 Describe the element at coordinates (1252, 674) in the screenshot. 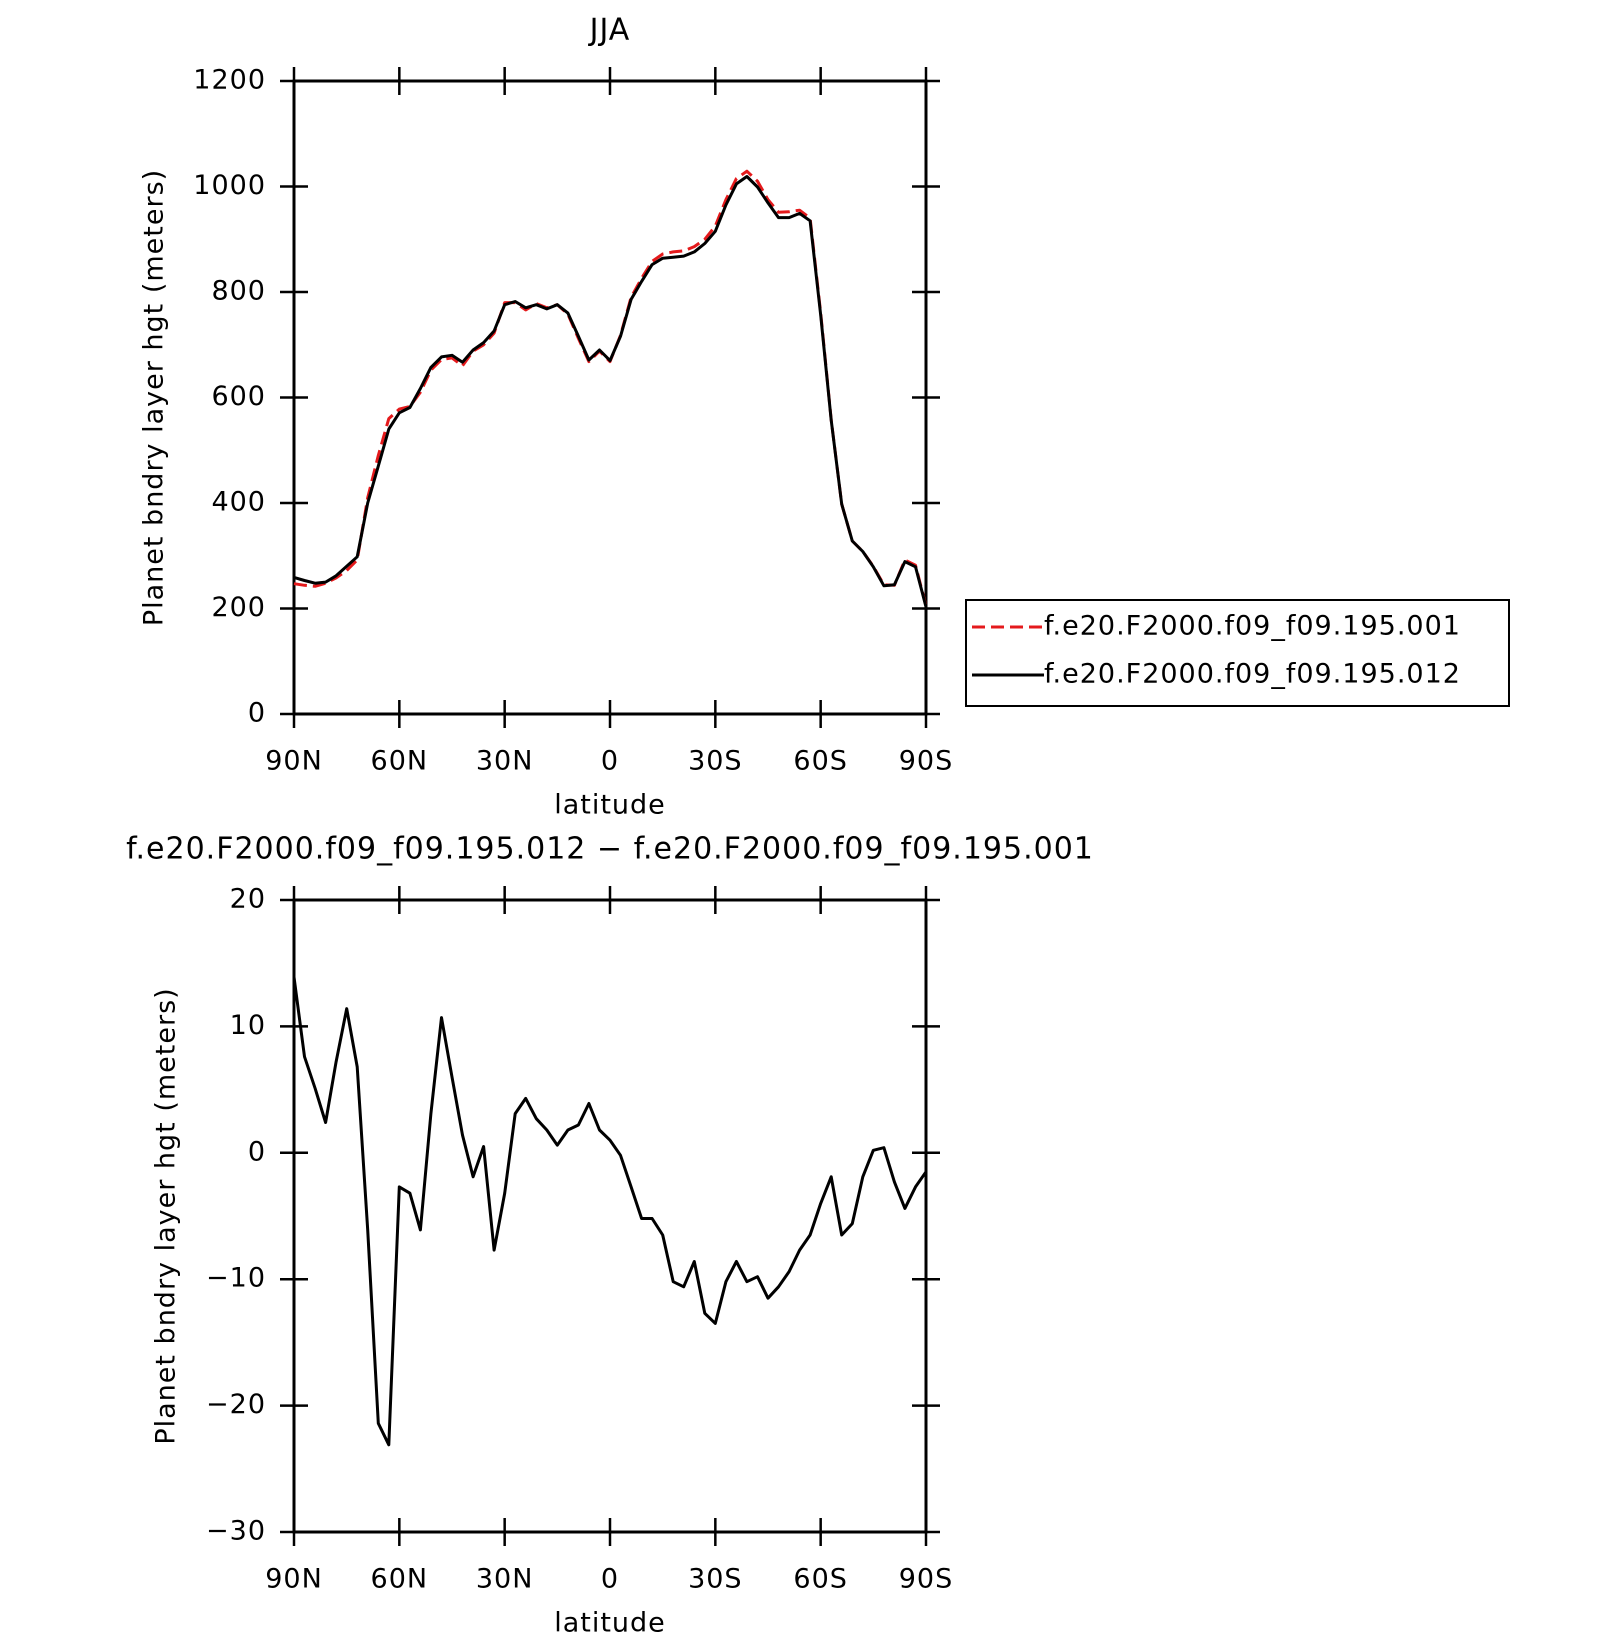

I see `legend-label: f.e20.F2000.f09_f09.195.012` at that location.